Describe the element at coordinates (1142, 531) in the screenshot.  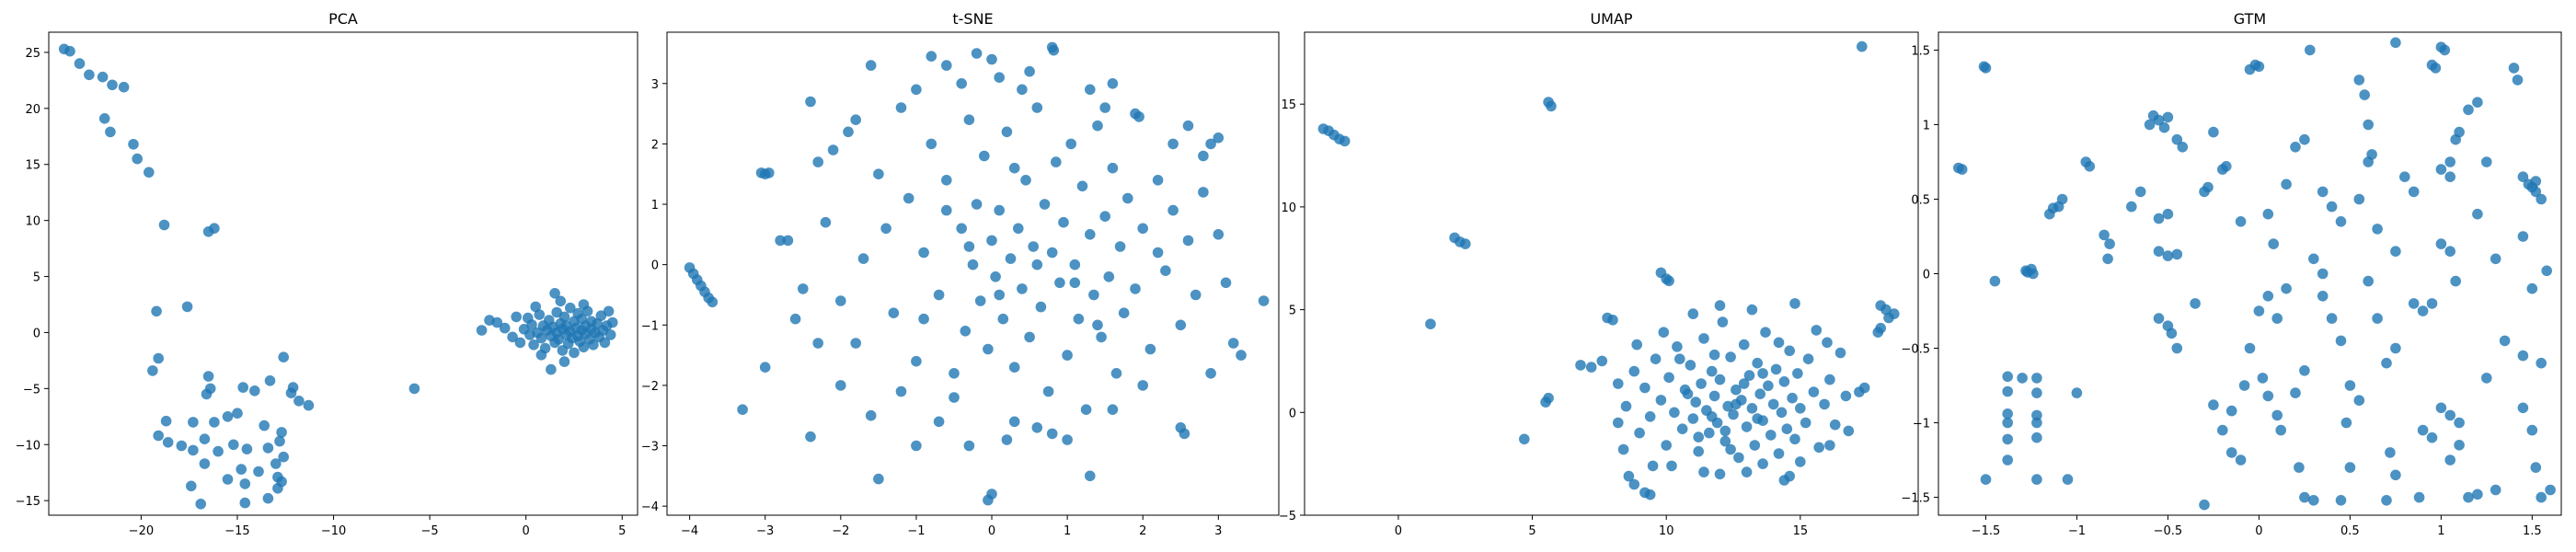
I see `x-tick-label: 2` at that location.